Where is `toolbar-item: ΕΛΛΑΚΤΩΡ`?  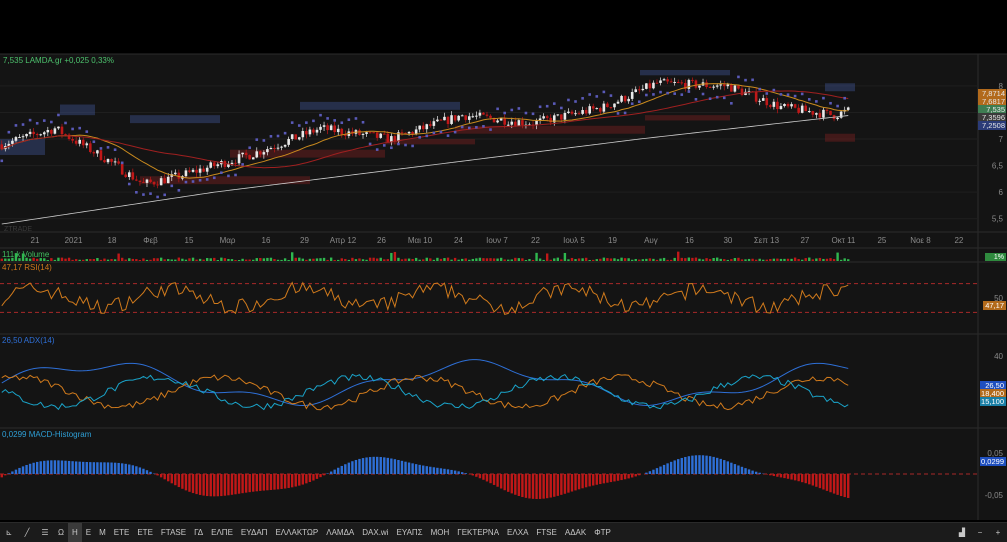
toolbar-item: ΕΛΛΑΚΤΩΡ is located at coordinates (296, 532).